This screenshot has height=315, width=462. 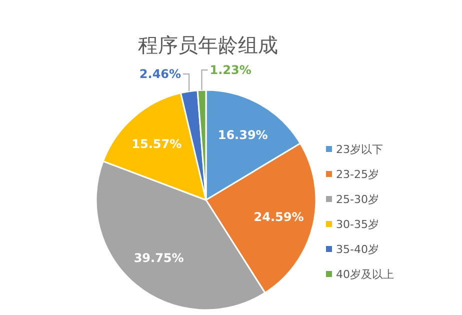 What do you see at coordinates (359, 149) in the screenshot?
I see `legend-label: 23岁以下` at bounding box center [359, 149].